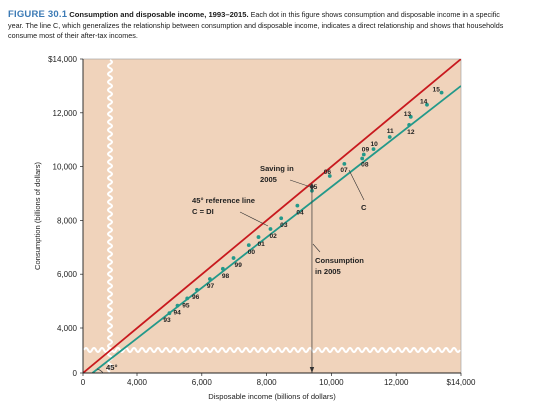  Describe the element at coordinates (396, 382) in the screenshot. I see `x-tick-label: 12,000` at that location.